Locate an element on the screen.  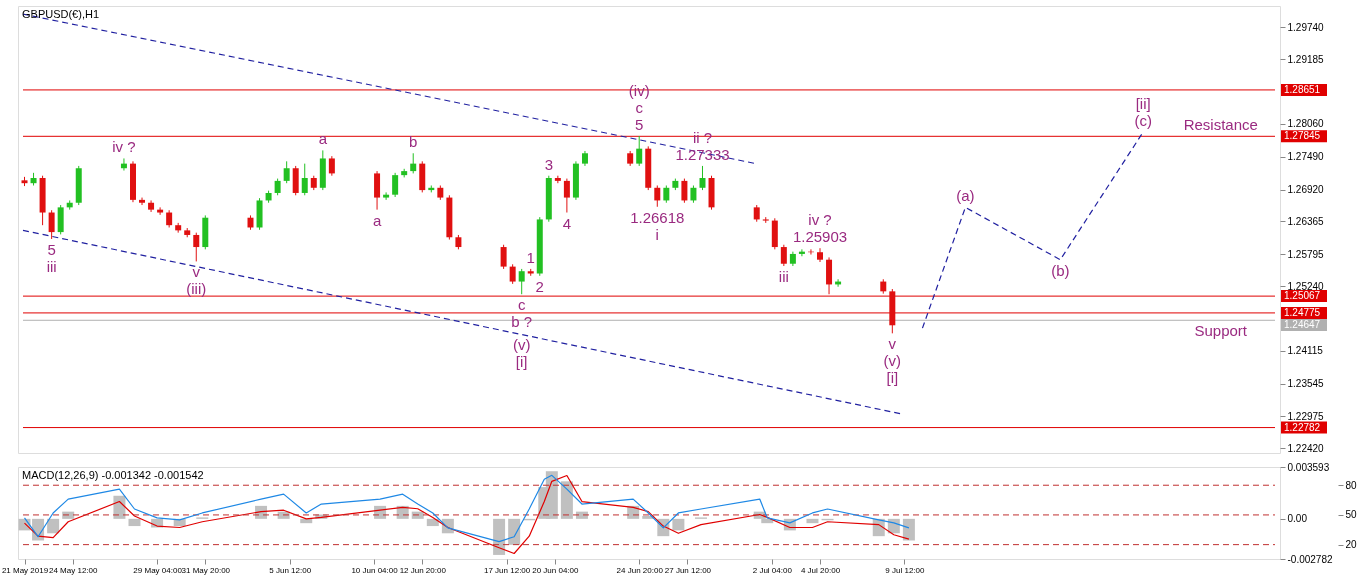
annotation: i is located at coordinates (657, 234).